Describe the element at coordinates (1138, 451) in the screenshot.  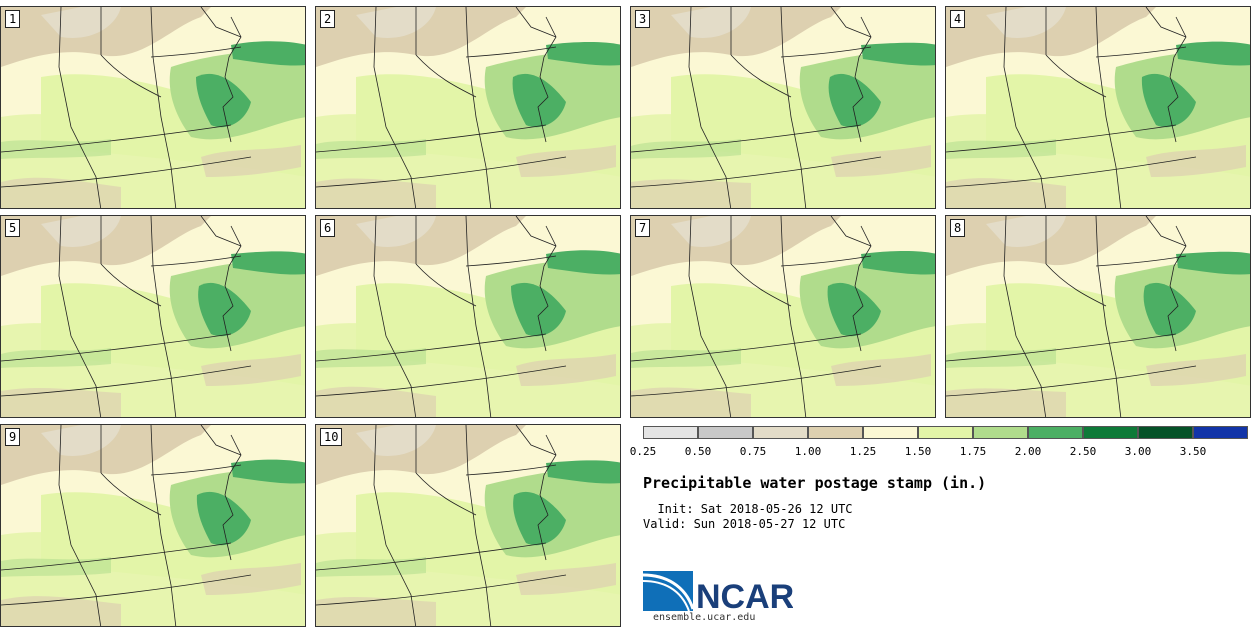
I see `legend-tick-label: 3.00` at that location.